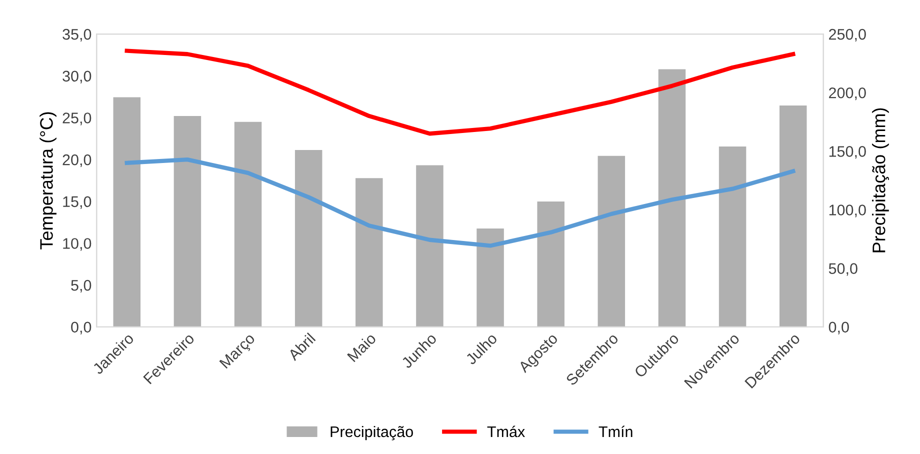 This screenshot has height=454, width=920. I want to click on y-tick-label: 10,0, so click(77, 244).